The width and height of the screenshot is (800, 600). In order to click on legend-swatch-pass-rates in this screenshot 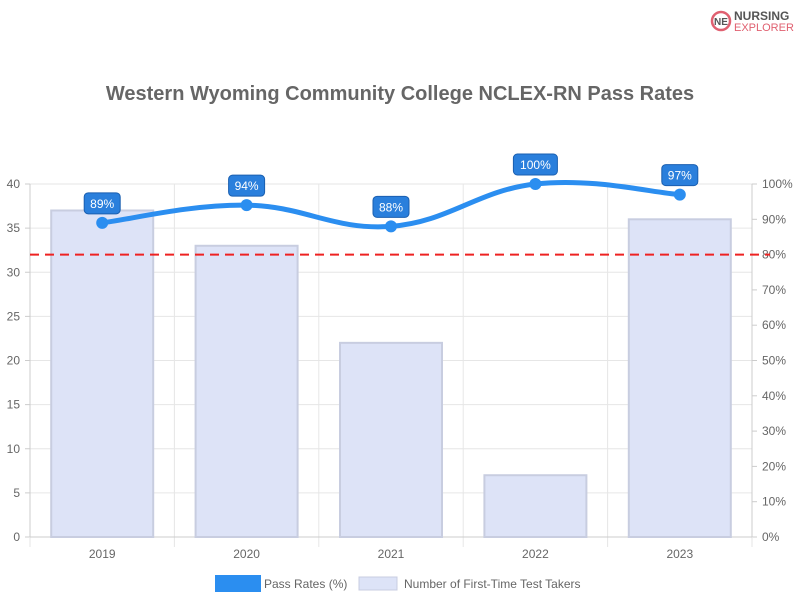, I will do `click(238, 583)`.